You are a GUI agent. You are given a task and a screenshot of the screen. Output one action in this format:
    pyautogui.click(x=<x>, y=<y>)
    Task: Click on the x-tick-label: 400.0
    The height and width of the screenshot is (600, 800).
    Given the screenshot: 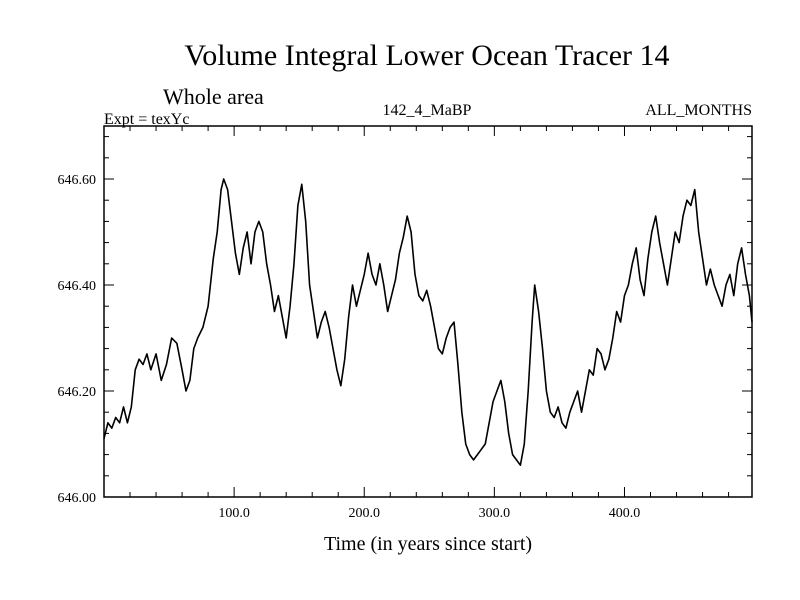 What is the action you would take?
    pyautogui.click(x=625, y=513)
    